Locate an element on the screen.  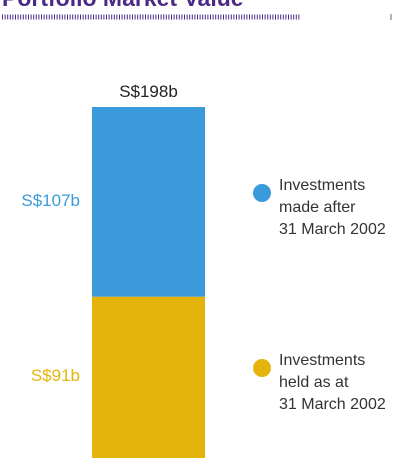
value-label: S$91b is located at coordinates (55, 376).